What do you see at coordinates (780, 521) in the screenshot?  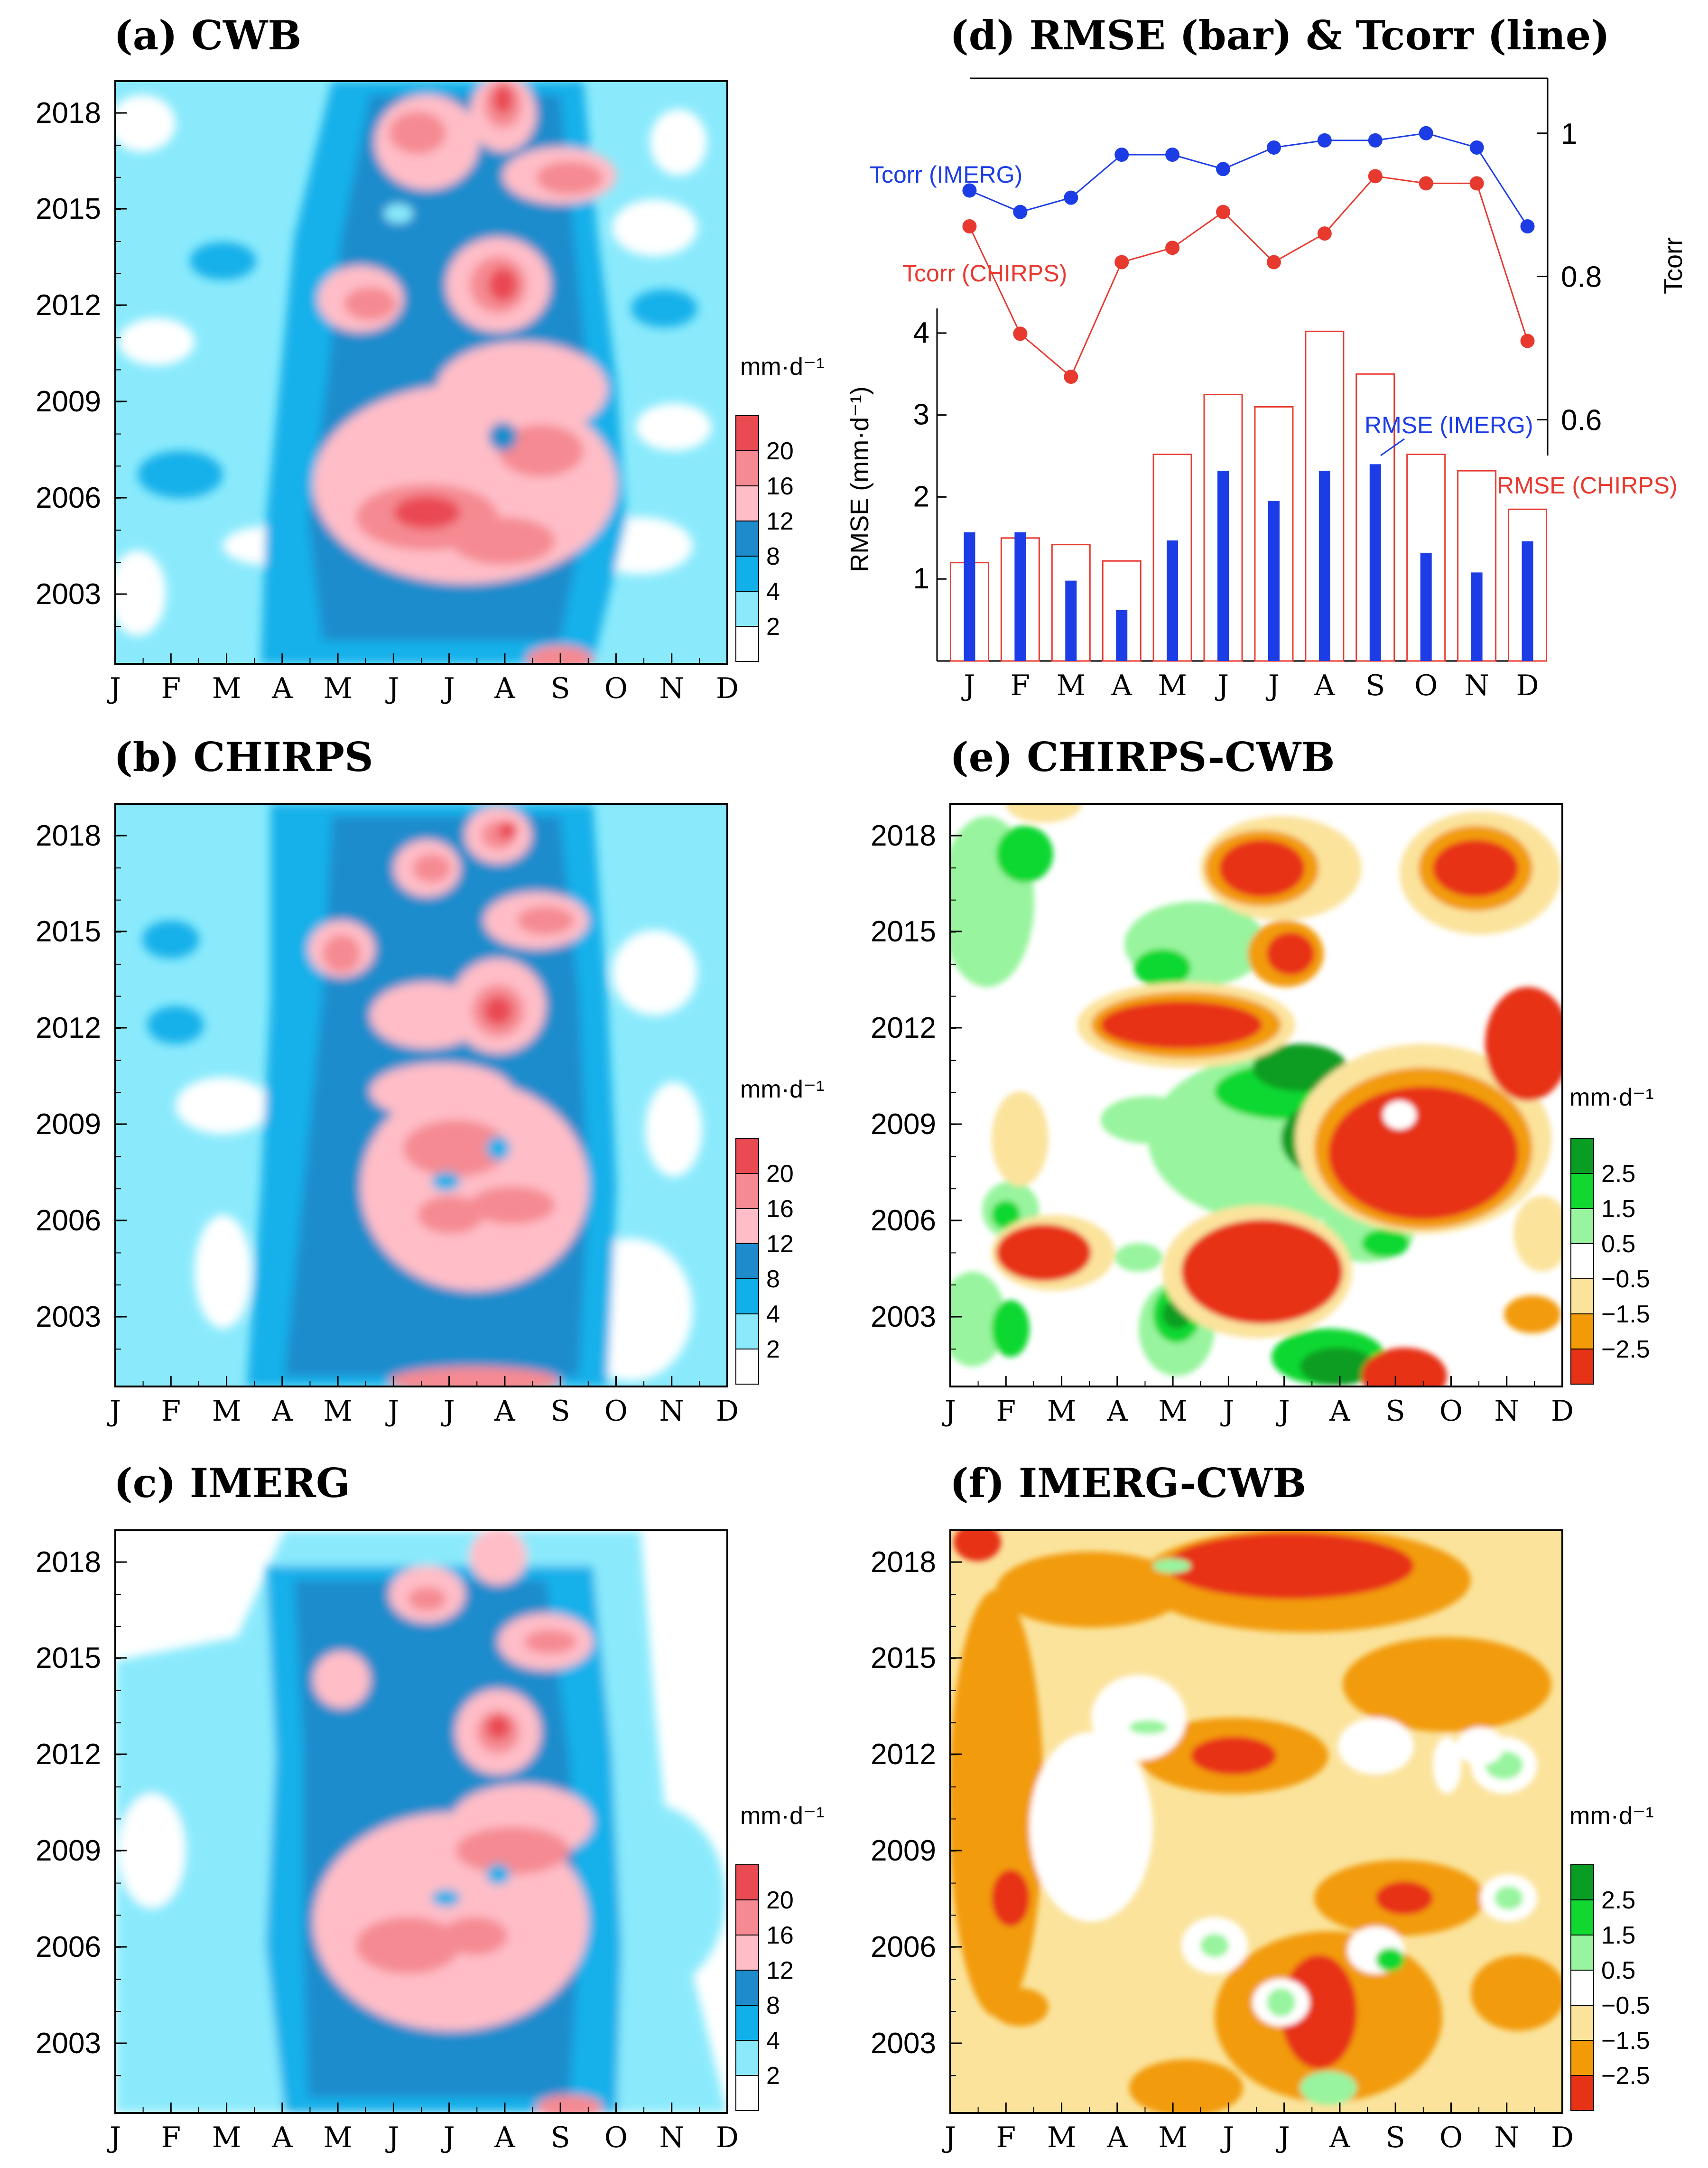 I see `colorbar-label: 12` at bounding box center [780, 521].